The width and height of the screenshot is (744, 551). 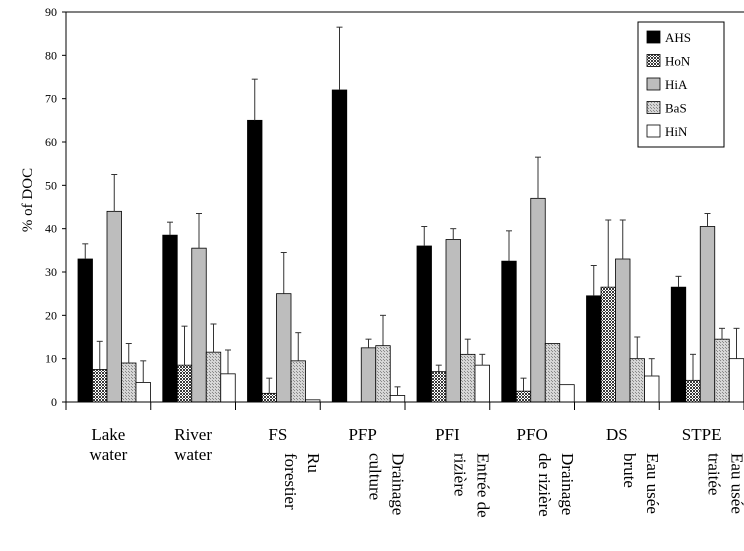 What do you see at coordinates (51, 359) in the screenshot?
I see `y-tick-label-10: 10` at bounding box center [51, 359].